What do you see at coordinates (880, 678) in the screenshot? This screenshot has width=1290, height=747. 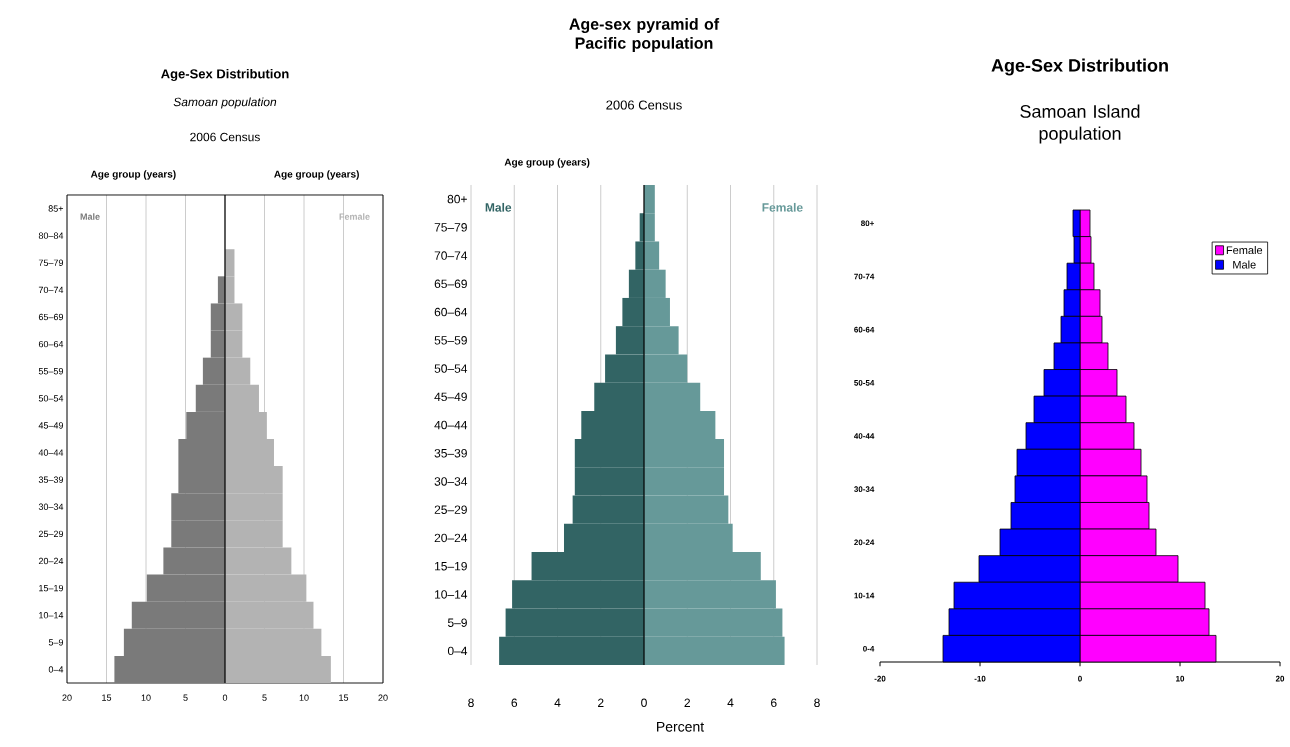 I see `x-tick-label: -20` at bounding box center [880, 678].